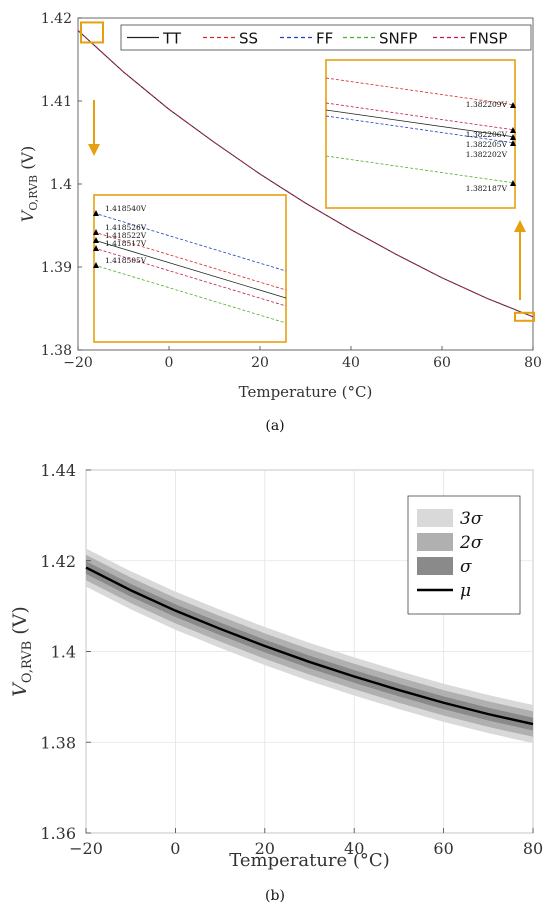  What do you see at coordinates (533, 848) in the screenshot?
I see `x-tick-label-b: 80` at bounding box center [533, 848].